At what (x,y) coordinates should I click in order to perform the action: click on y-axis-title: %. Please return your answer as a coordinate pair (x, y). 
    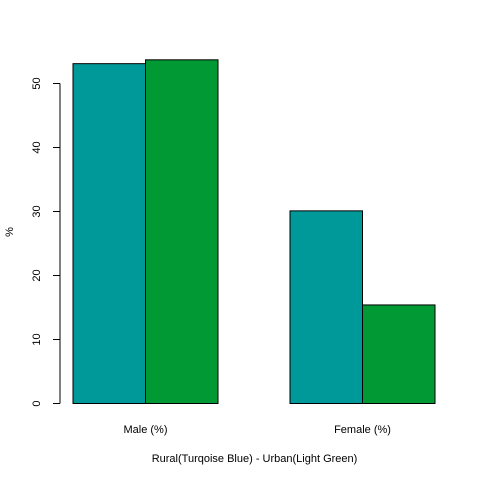
    Looking at the image, I should click on (10, 232).